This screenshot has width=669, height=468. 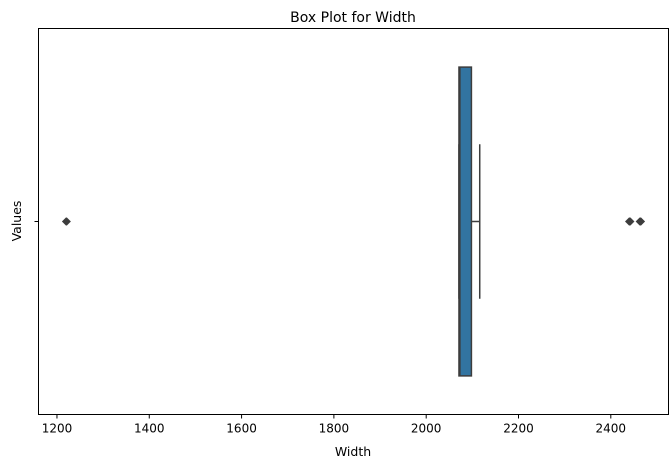 I want to click on x-tick-label: 1800, so click(x=334, y=429).